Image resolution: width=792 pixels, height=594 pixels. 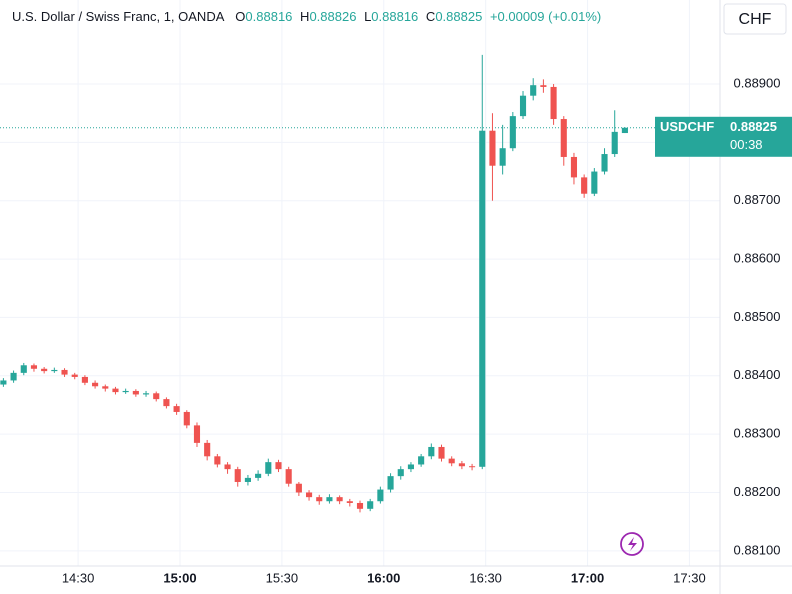 I want to click on x-tick-label: 14:30, so click(x=78, y=577).